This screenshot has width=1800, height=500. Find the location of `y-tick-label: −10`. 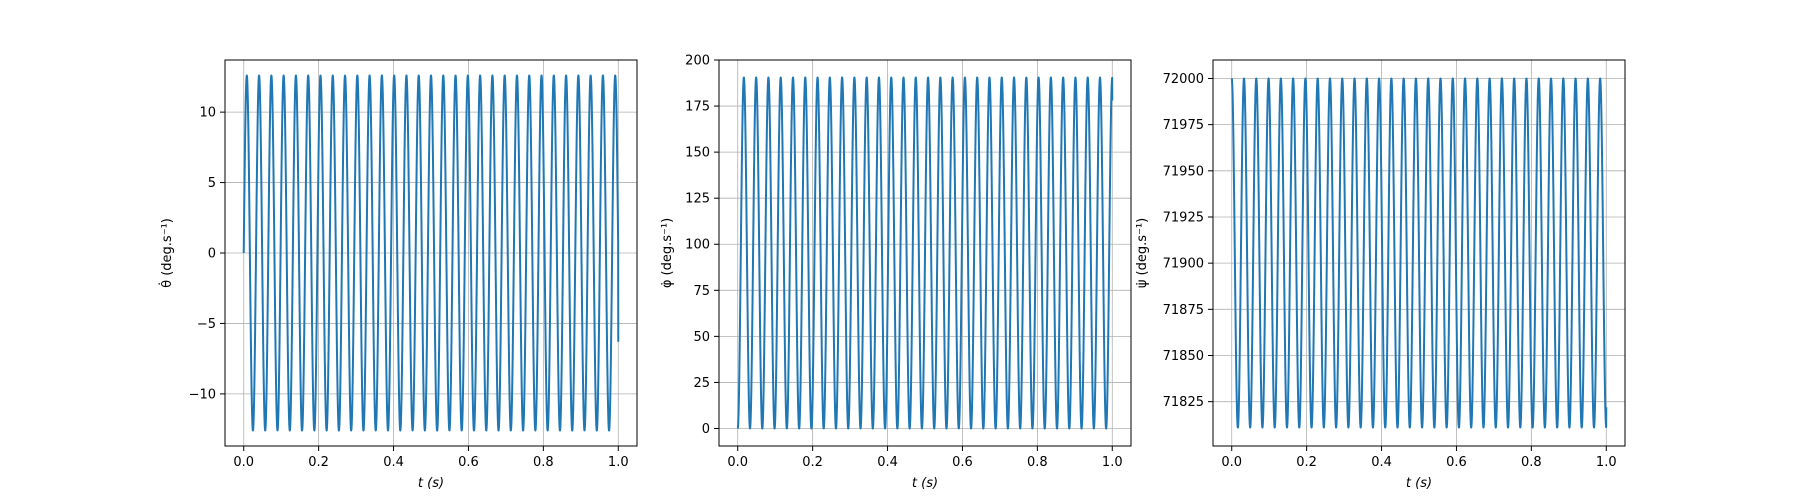

y-tick-label: −10 is located at coordinates (202, 394).